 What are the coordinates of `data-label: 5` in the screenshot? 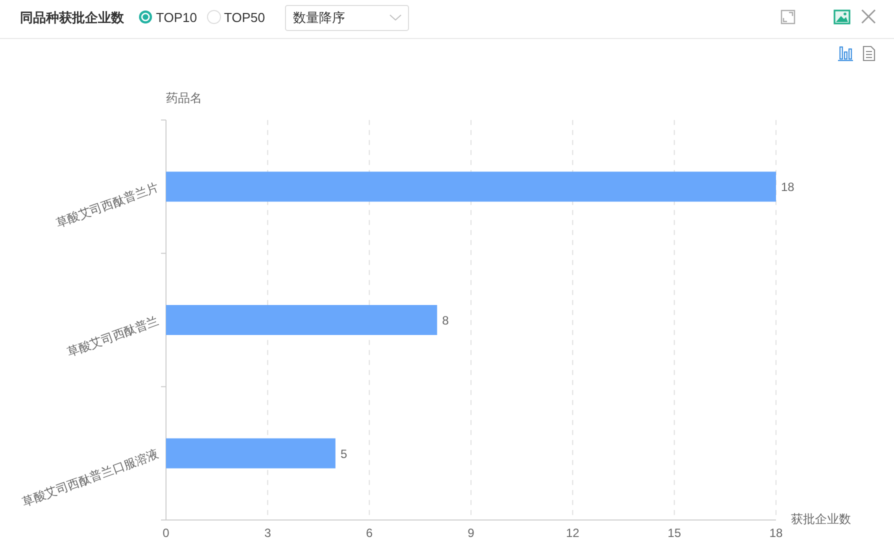 It's located at (344, 453).